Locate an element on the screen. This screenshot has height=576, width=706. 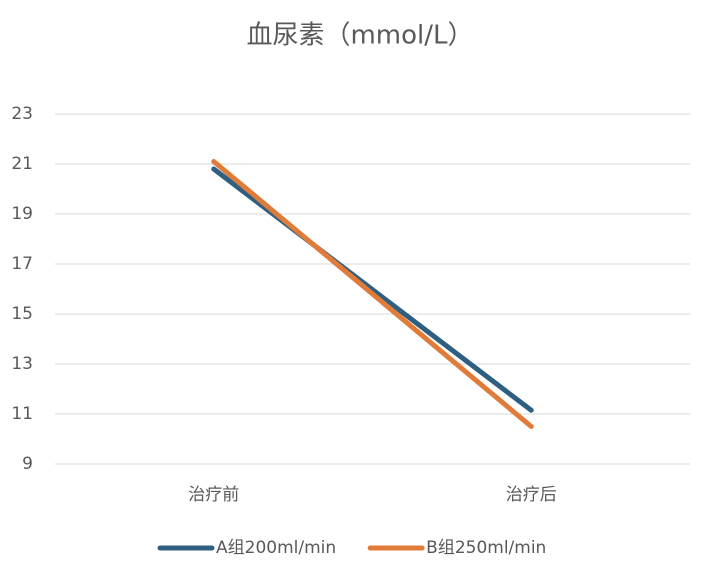
x-tick-label: 治疗后 is located at coordinates (531, 495).